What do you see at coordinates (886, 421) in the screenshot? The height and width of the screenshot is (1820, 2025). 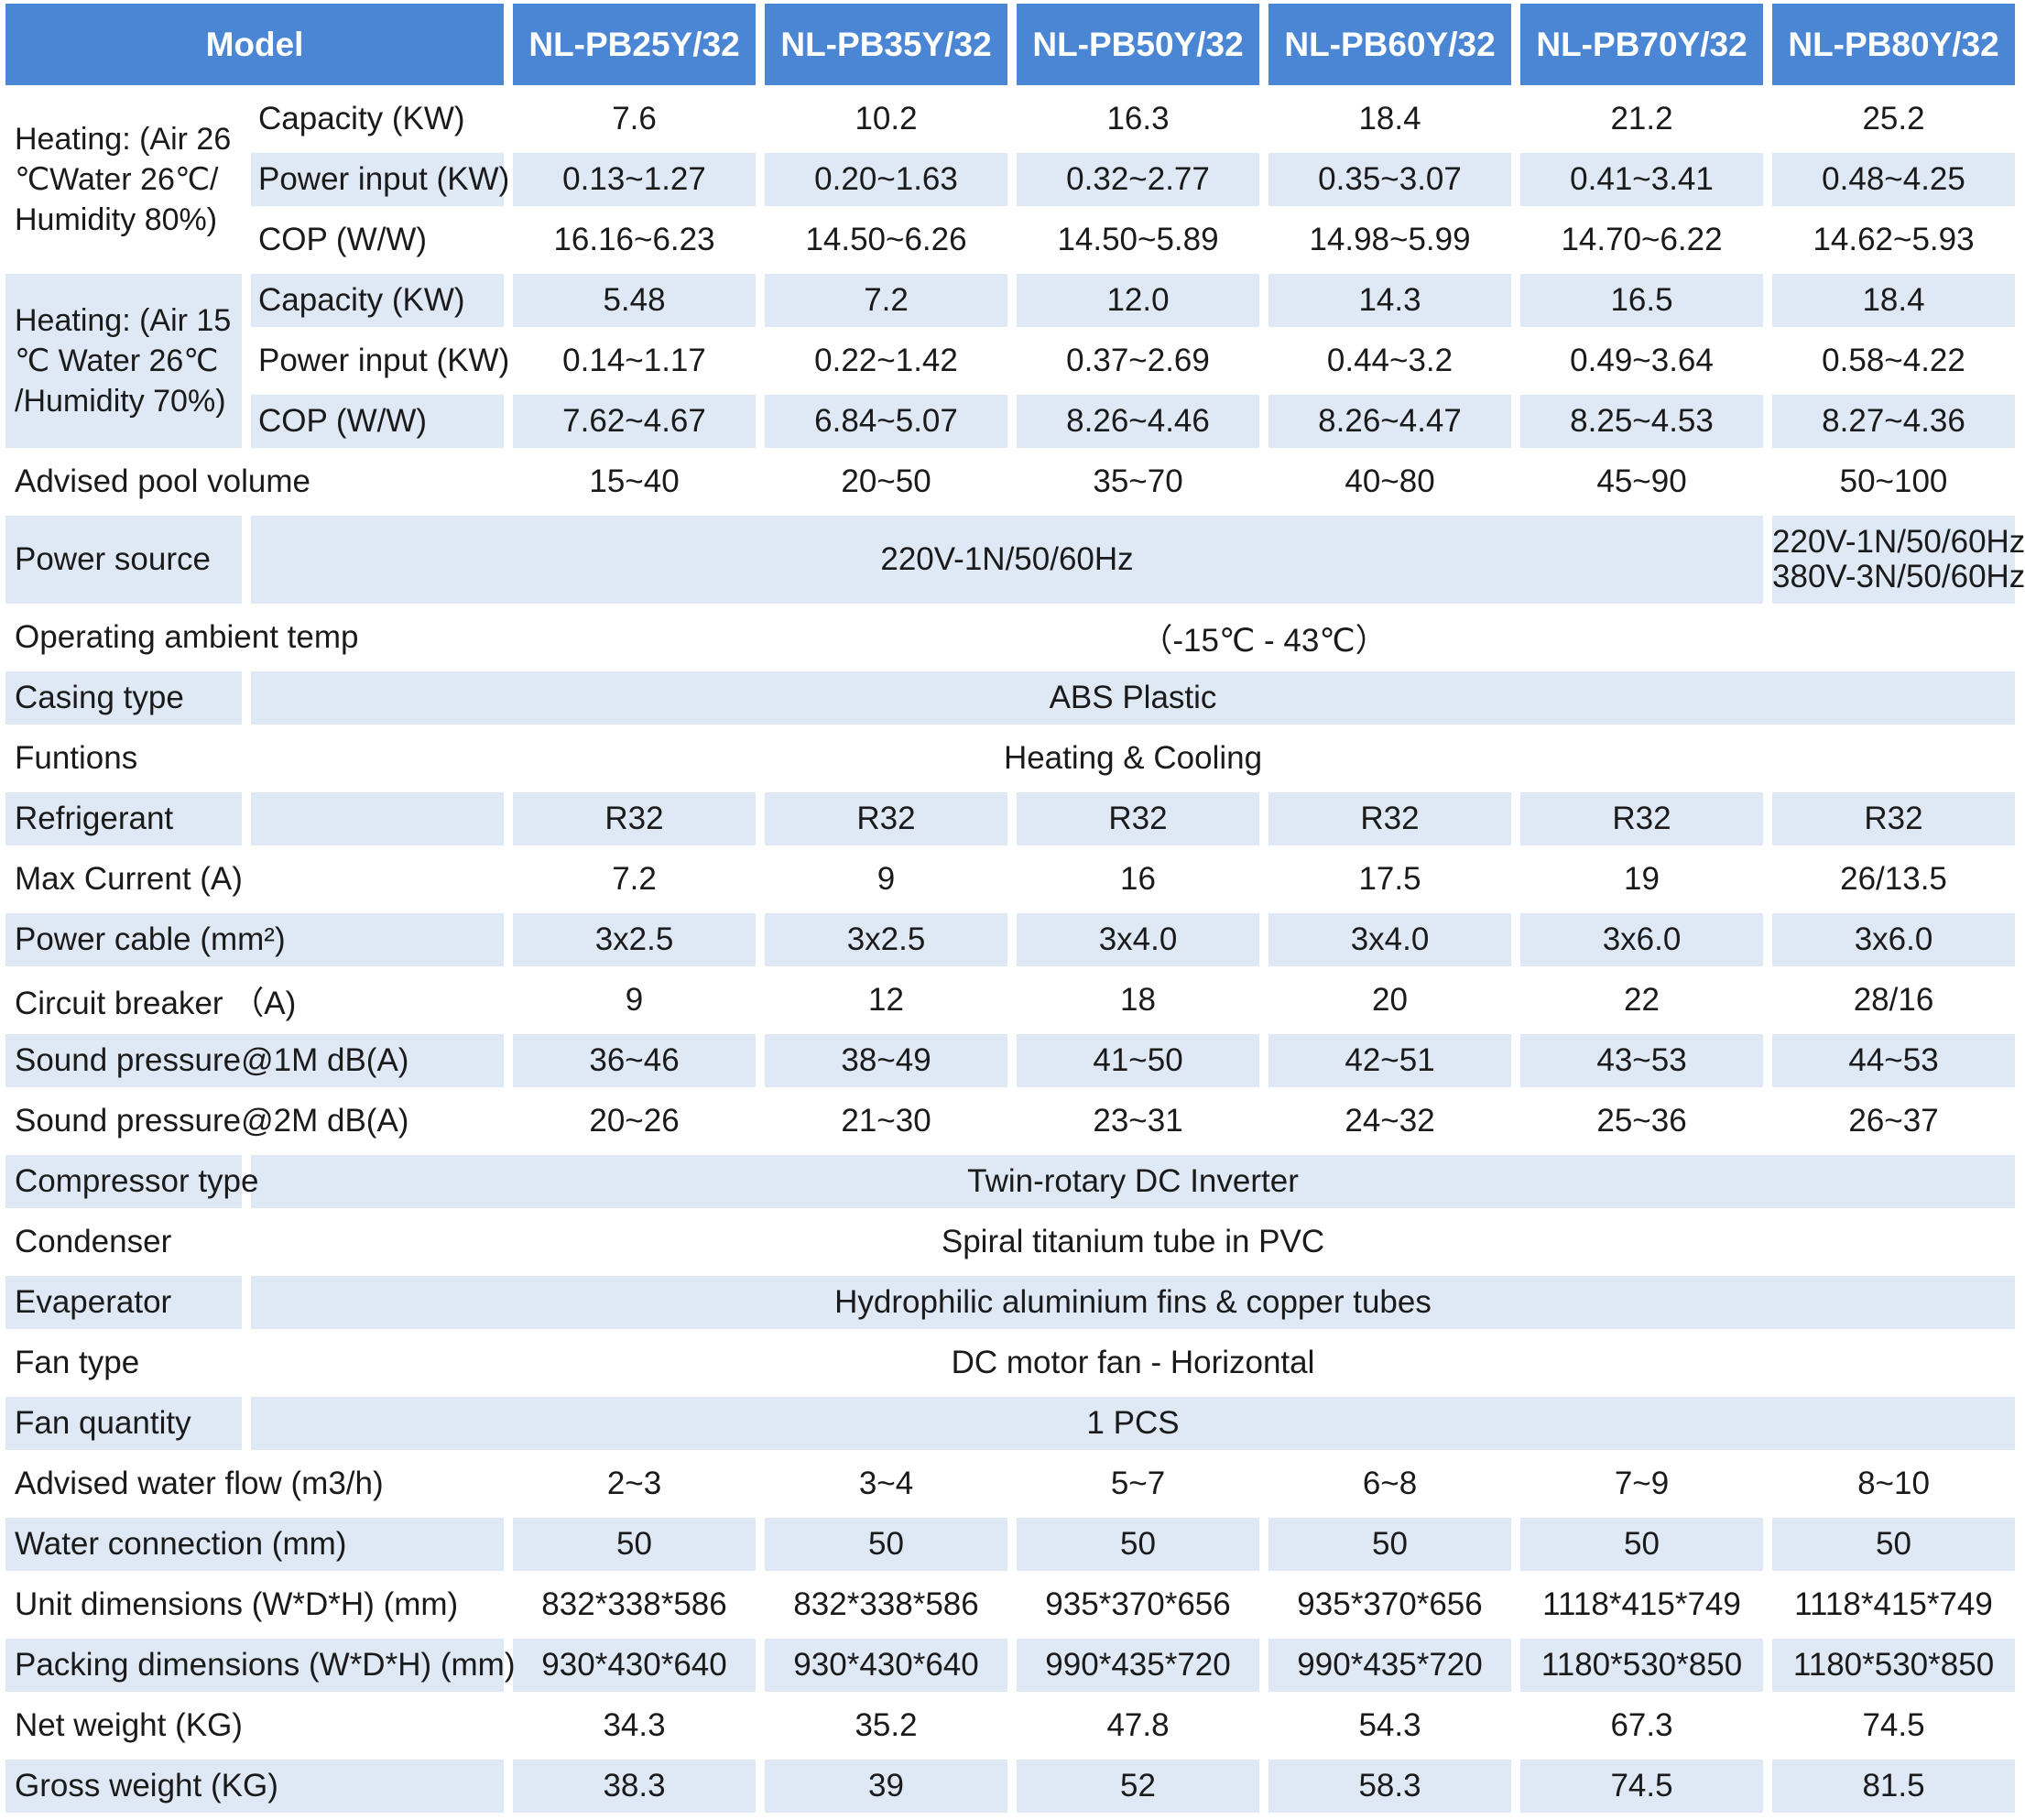 I see `spec-value: 6.84~5.07` at bounding box center [886, 421].